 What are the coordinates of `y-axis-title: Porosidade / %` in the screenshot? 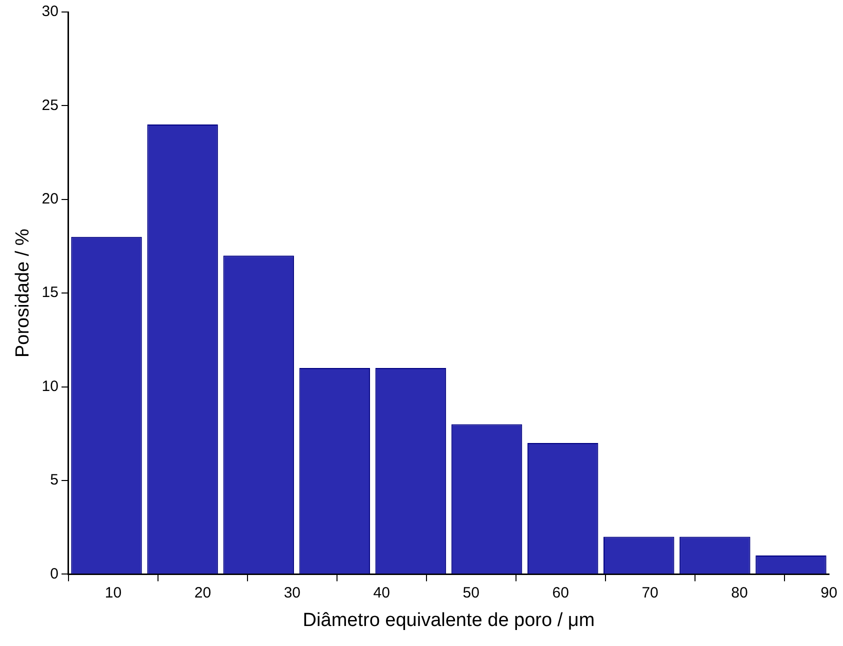 It's located at (23, 293).